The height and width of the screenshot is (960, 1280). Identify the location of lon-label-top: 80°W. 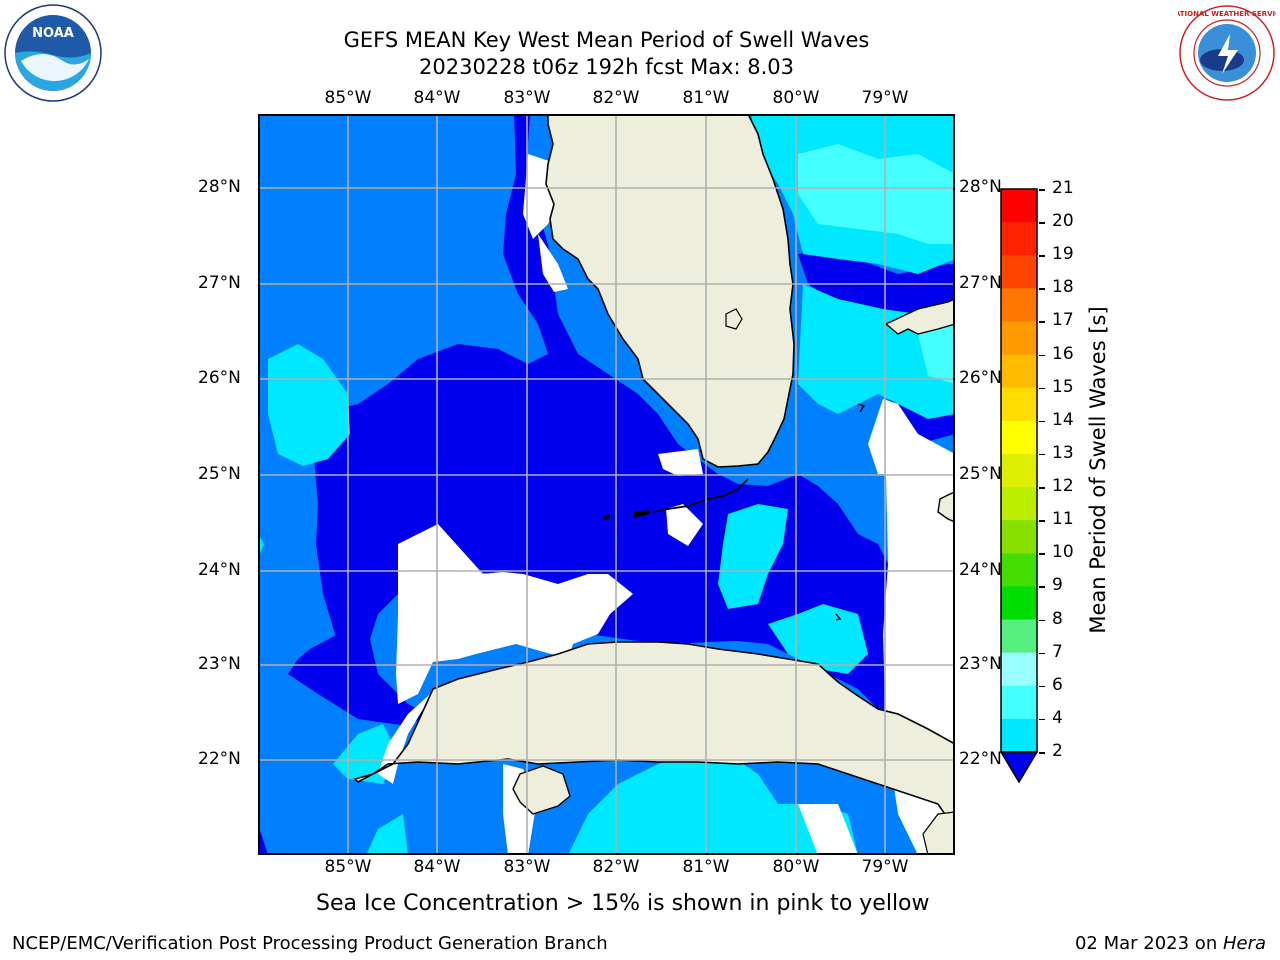
(796, 98).